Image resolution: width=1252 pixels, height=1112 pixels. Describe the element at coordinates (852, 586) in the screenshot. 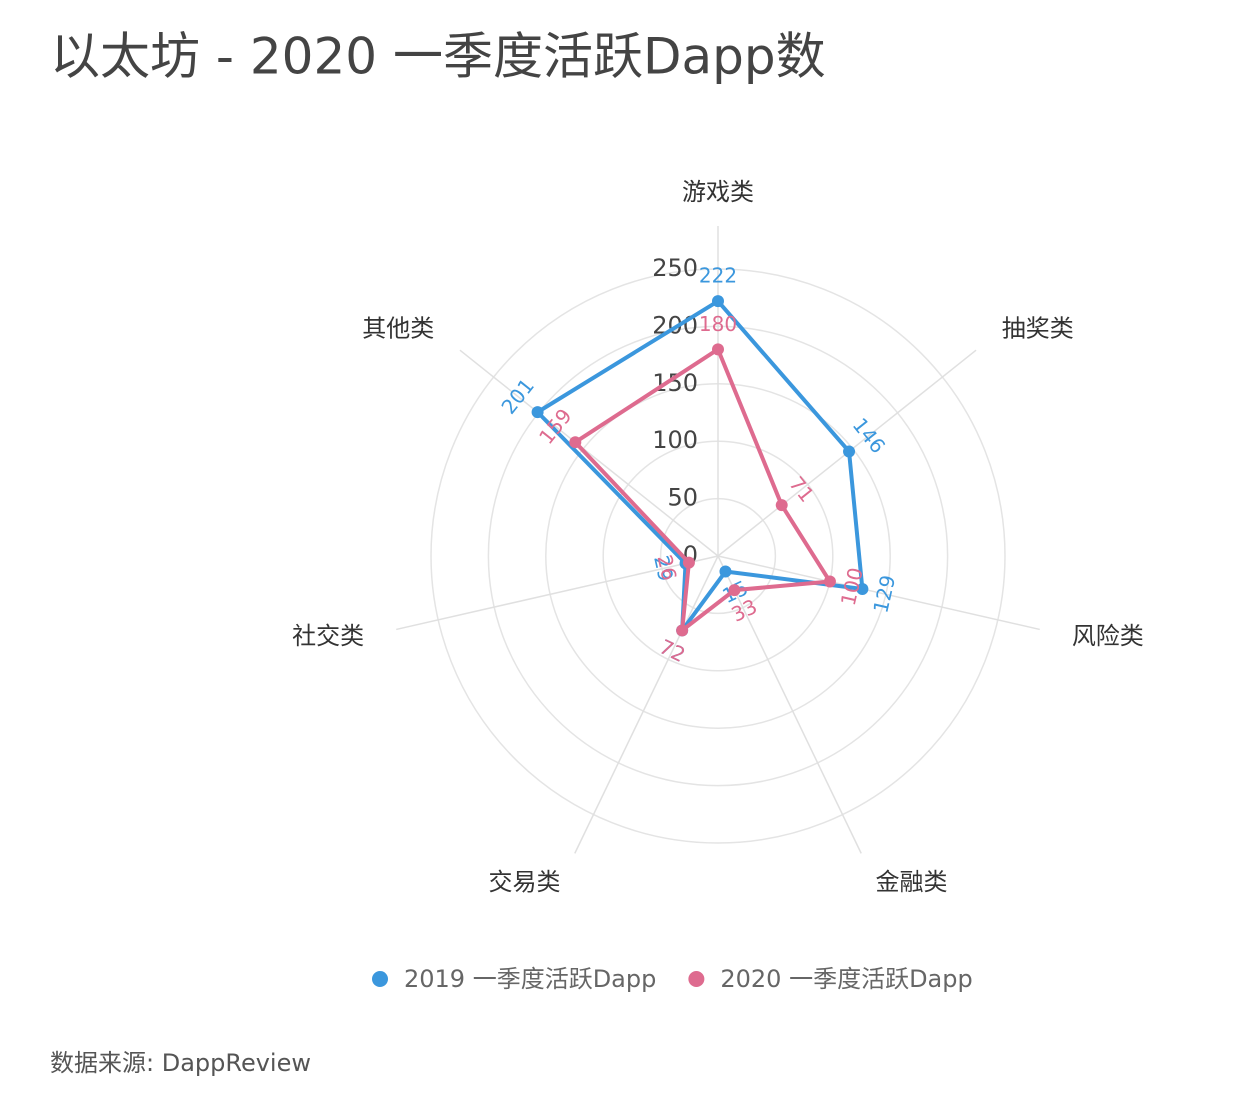

I see `data-label: 100` at that location.